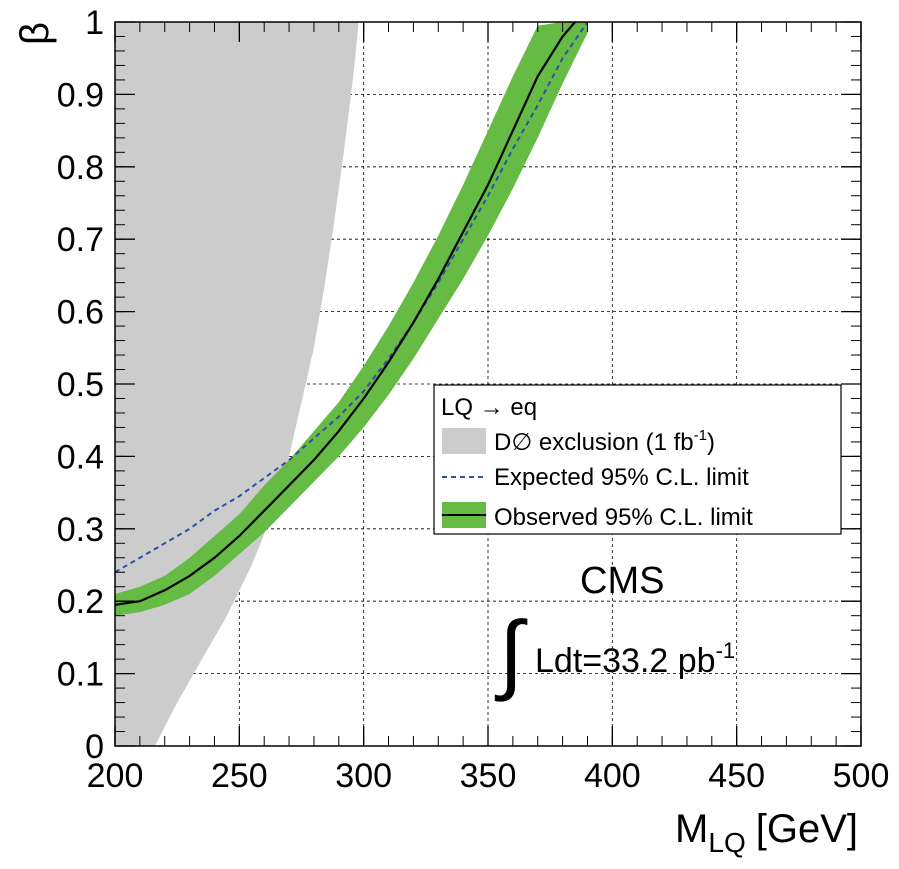 The image size is (899, 869). What do you see at coordinates (80, 675) in the screenshot?
I see `y-tick-label: 0.1` at bounding box center [80, 675].